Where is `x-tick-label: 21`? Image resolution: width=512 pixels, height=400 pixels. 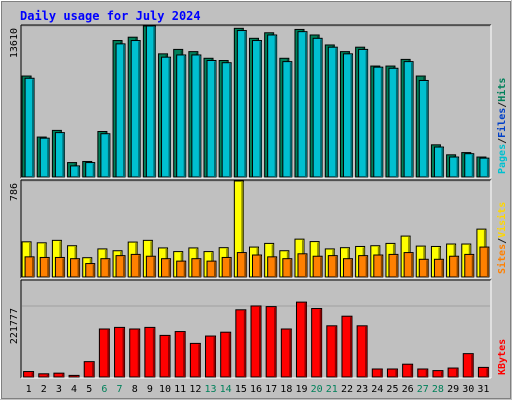 x-tick-label: 21 is located at coordinates (332, 389).